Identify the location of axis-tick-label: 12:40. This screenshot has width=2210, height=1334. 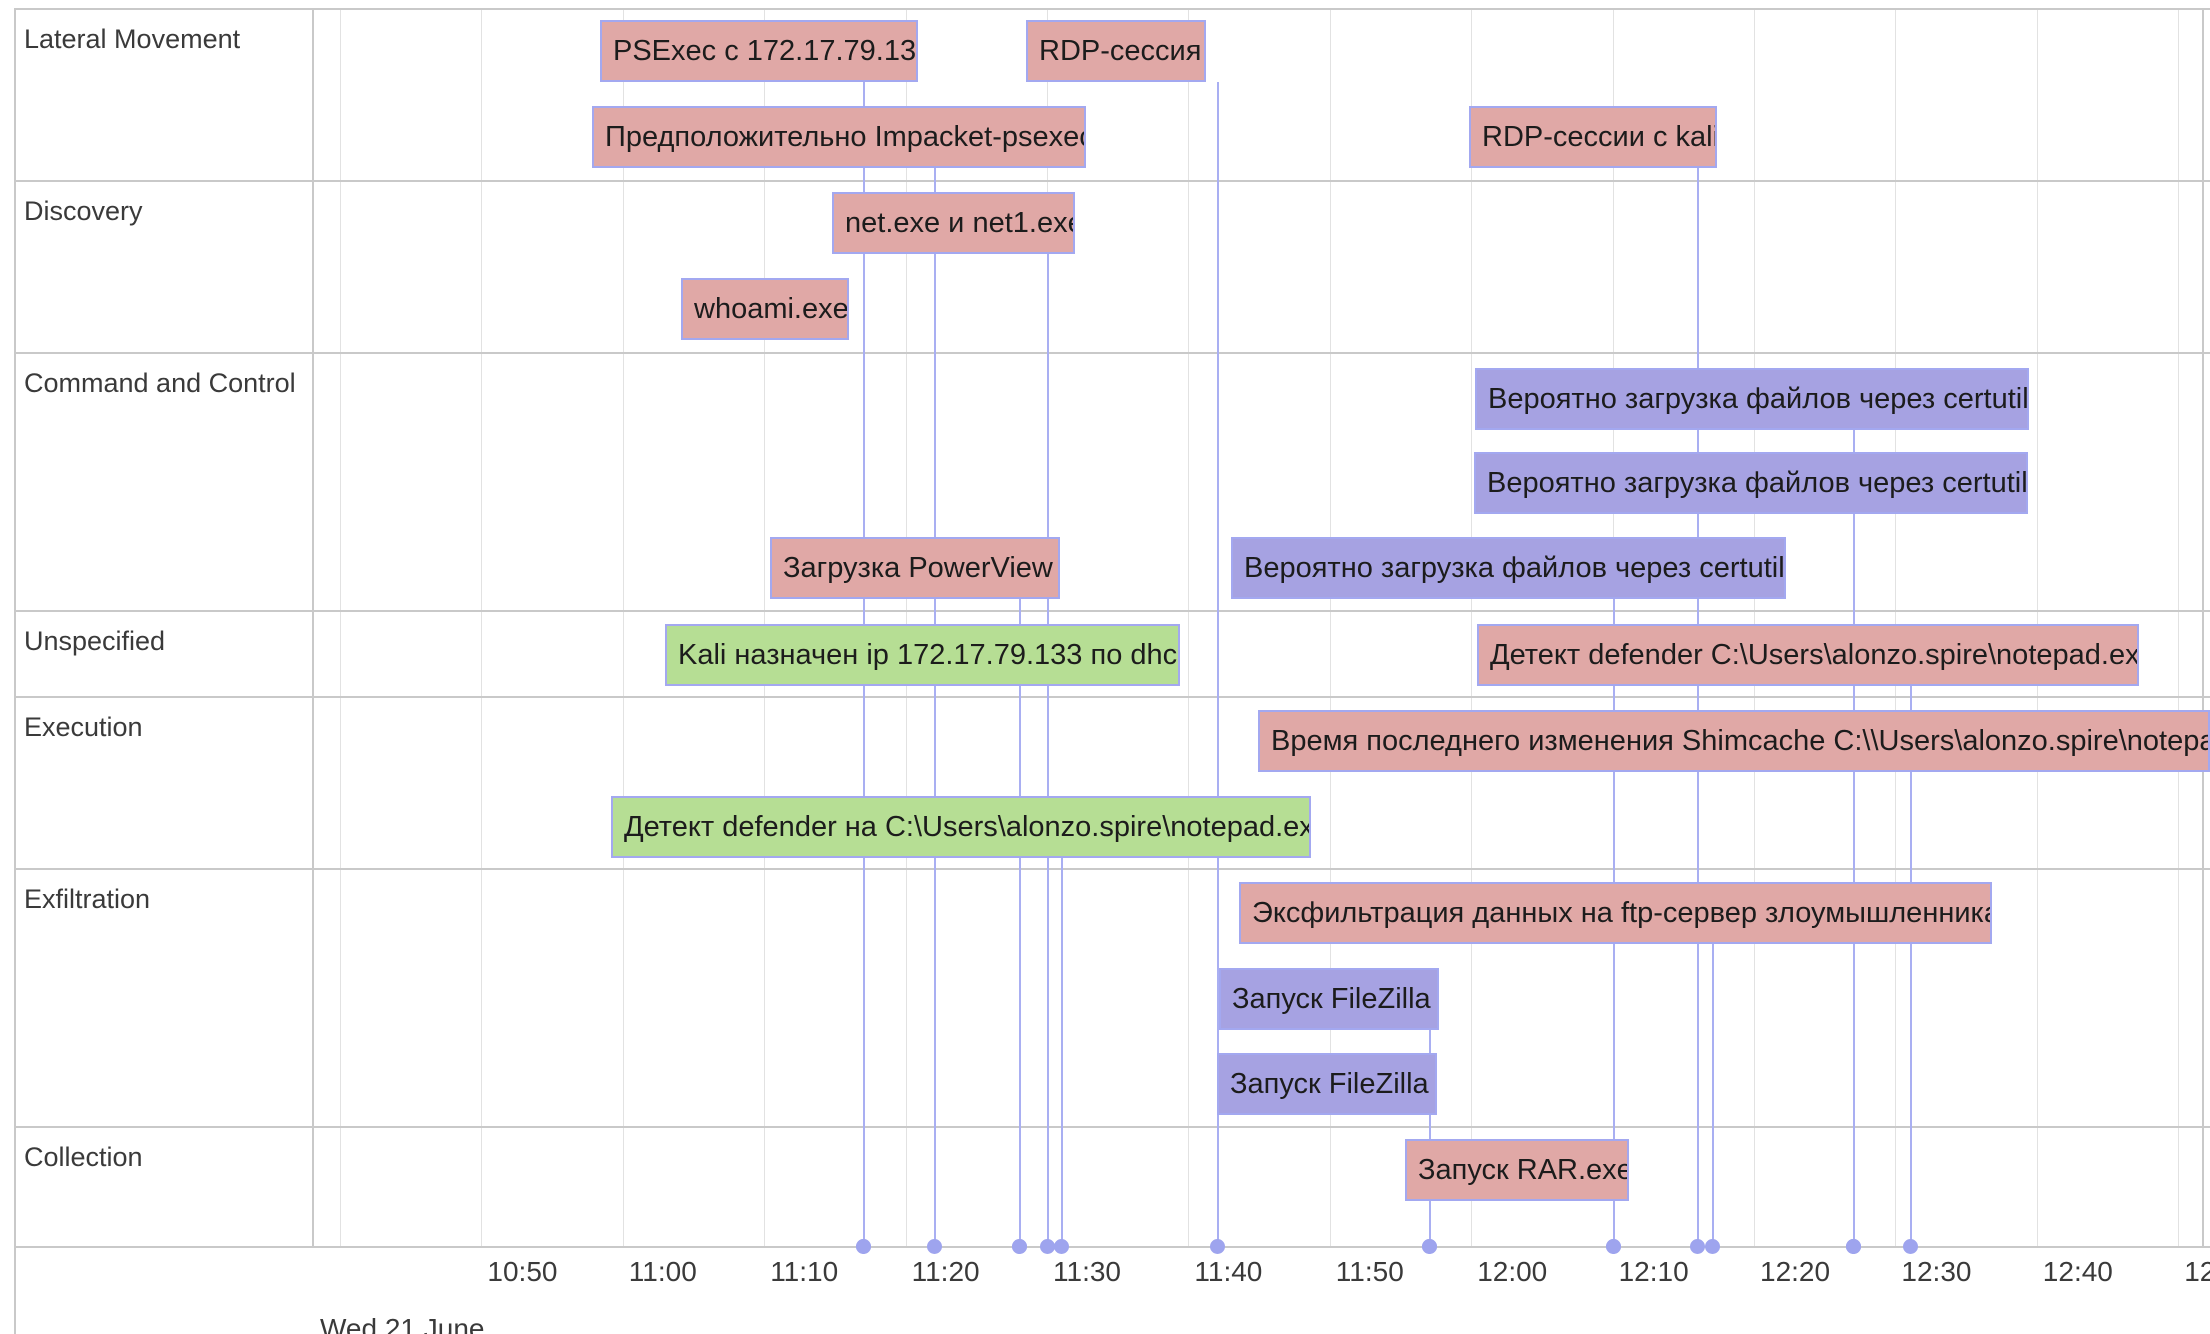
(2077, 1271).